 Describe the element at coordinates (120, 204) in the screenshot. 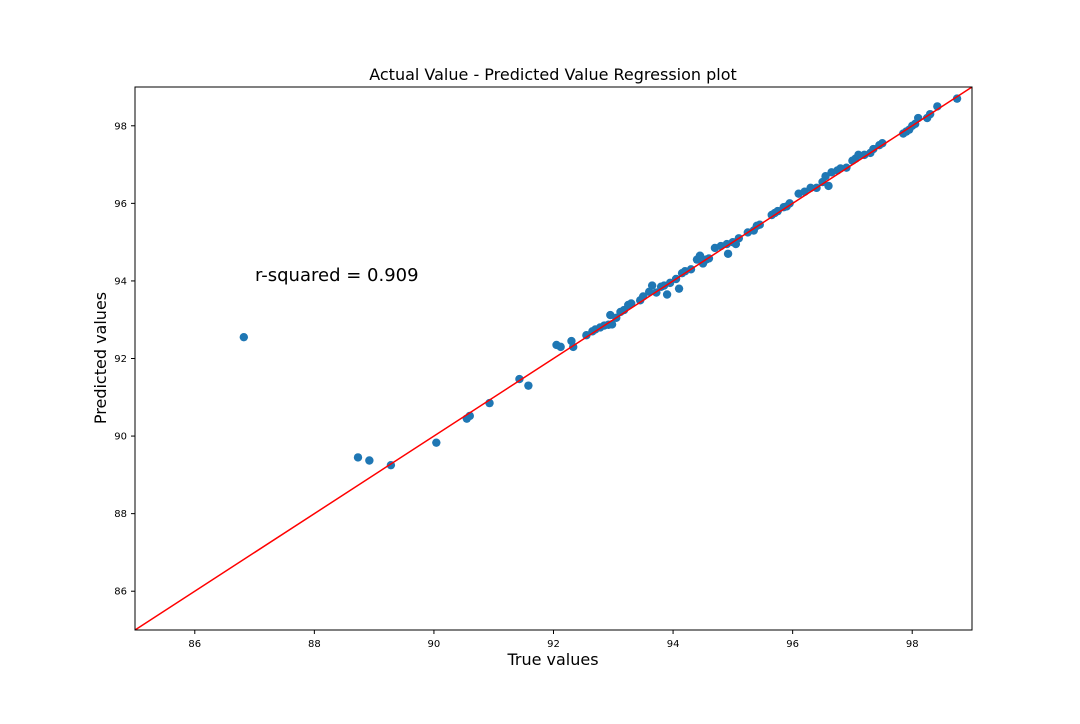

I see `y-tick-label: 96` at that location.